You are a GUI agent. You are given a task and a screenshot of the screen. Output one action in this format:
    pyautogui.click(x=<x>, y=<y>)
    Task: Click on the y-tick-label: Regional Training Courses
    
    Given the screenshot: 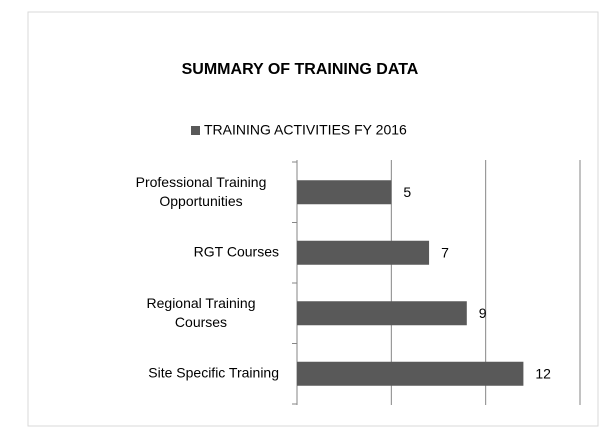 What is the action you would take?
    pyautogui.click(x=201, y=311)
    